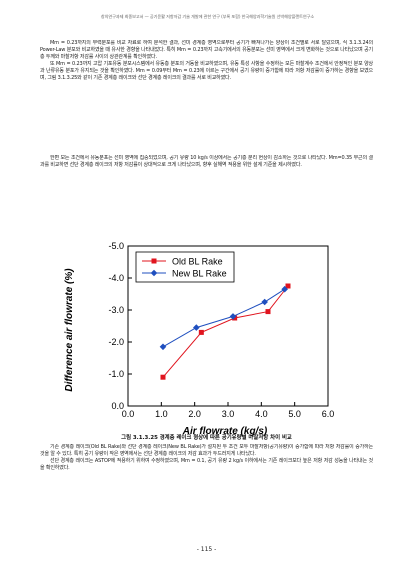 Image resolution: width=413 pixels, height=584 pixels. What do you see at coordinates (294, 414) in the screenshot?
I see `x-tick-label: 5.0` at bounding box center [294, 414].